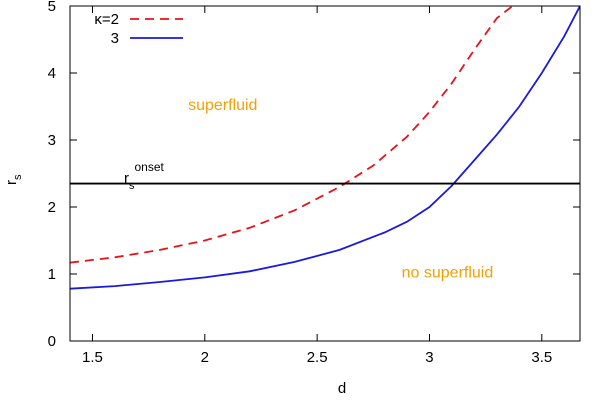 The width and height of the screenshot is (608, 403). What do you see at coordinates (541, 357) in the screenshot?
I see `x-tick-label: 3.5` at bounding box center [541, 357].